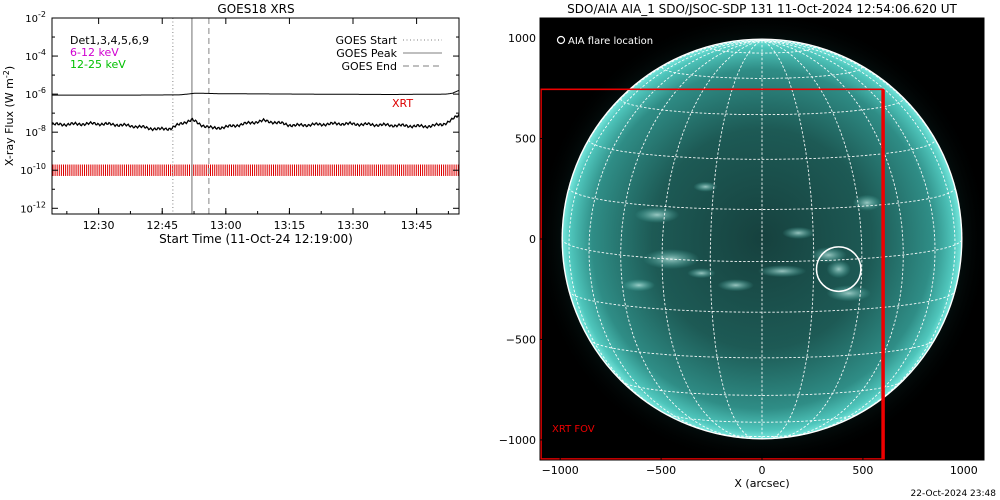 The width and height of the screenshot is (1000, 500). I want to click on aia-x-tick-label: 1000, so click(964, 470).